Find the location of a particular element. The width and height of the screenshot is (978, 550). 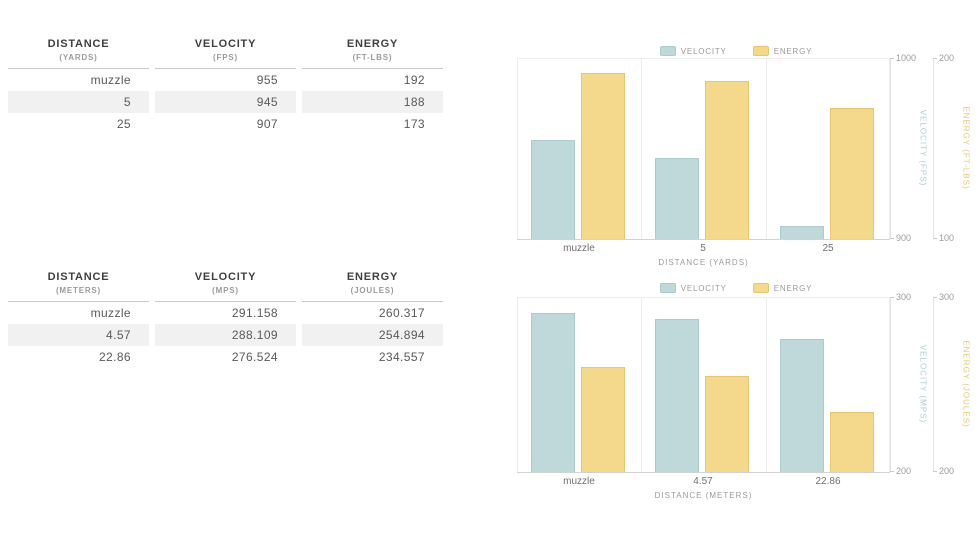

table-cell: 288.109 is located at coordinates (225, 335).